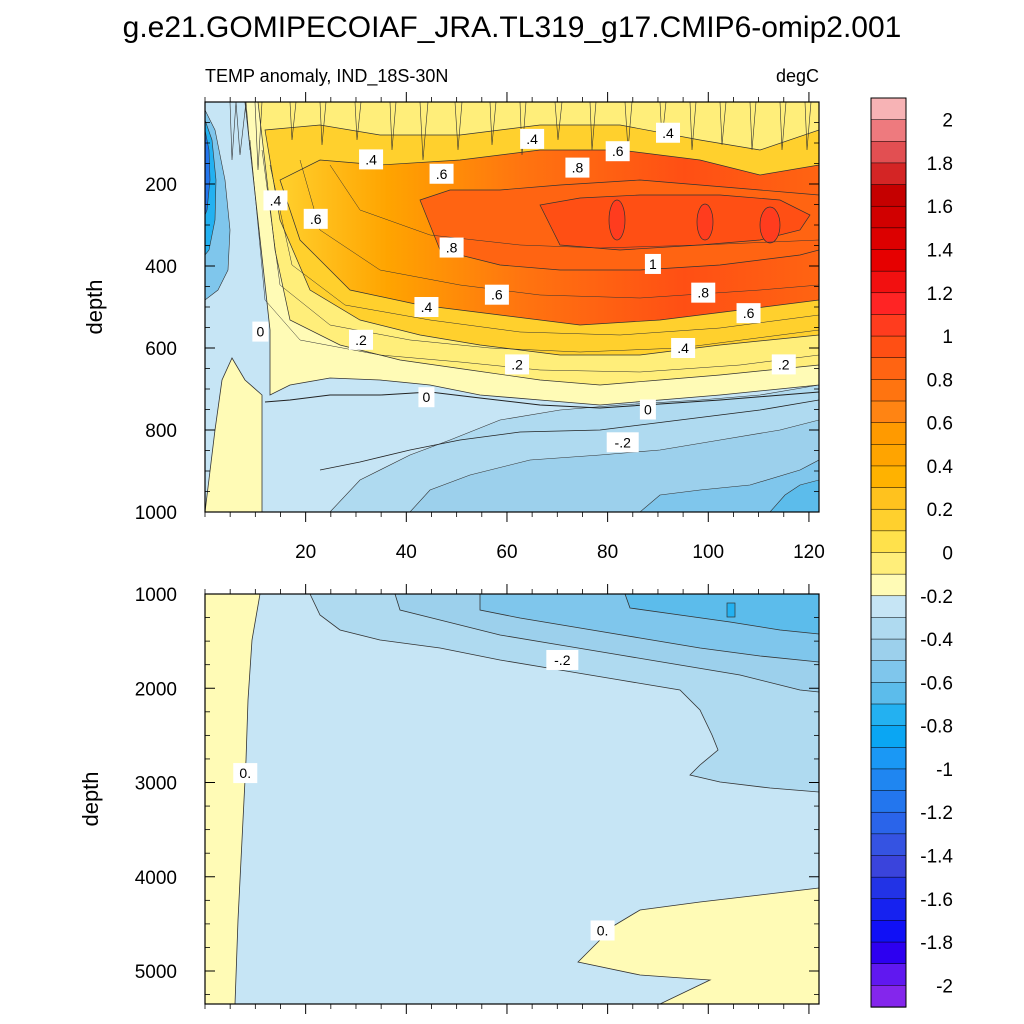 The width and height of the screenshot is (1024, 1024). I want to click on y-tick-label: 5000, so click(156, 972).